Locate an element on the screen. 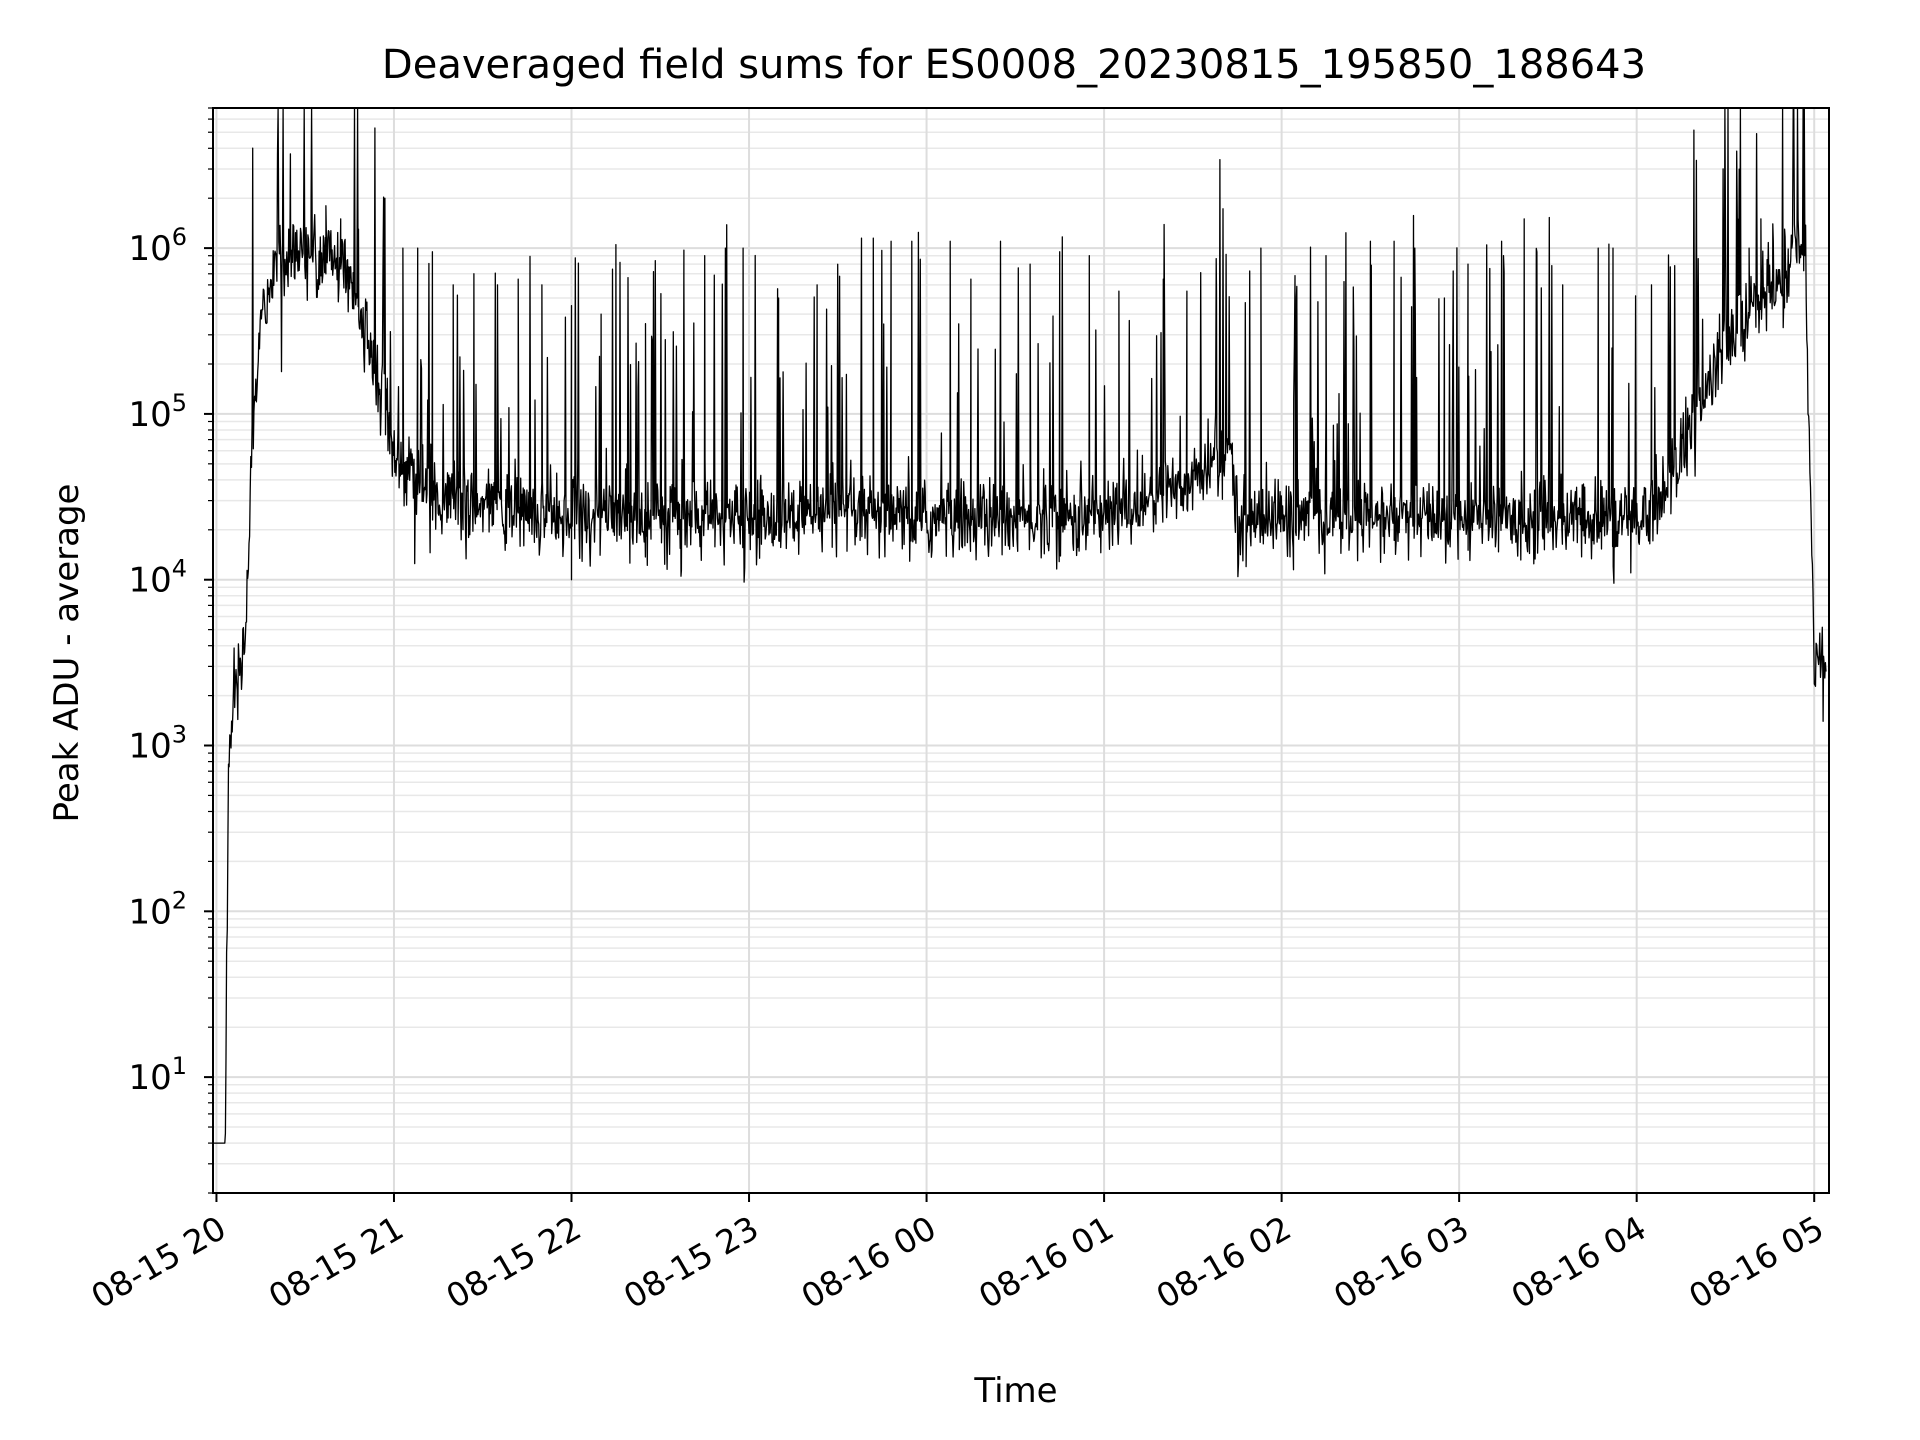 The height and width of the screenshot is (1440, 1920). y-tick-label: 10¹ is located at coordinates (157, 1075).